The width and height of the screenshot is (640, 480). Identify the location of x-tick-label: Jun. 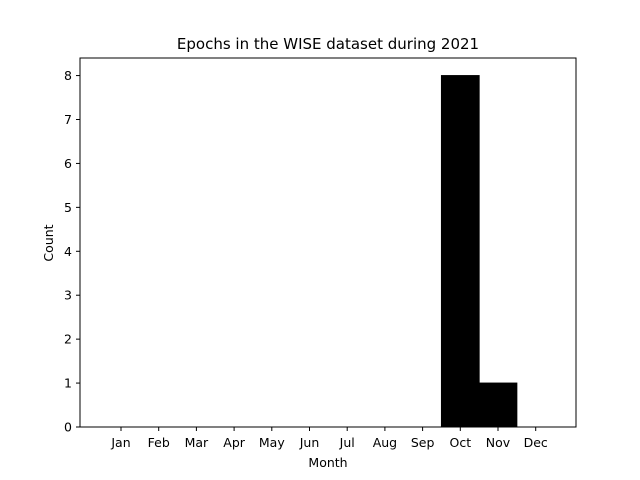
(309, 442).